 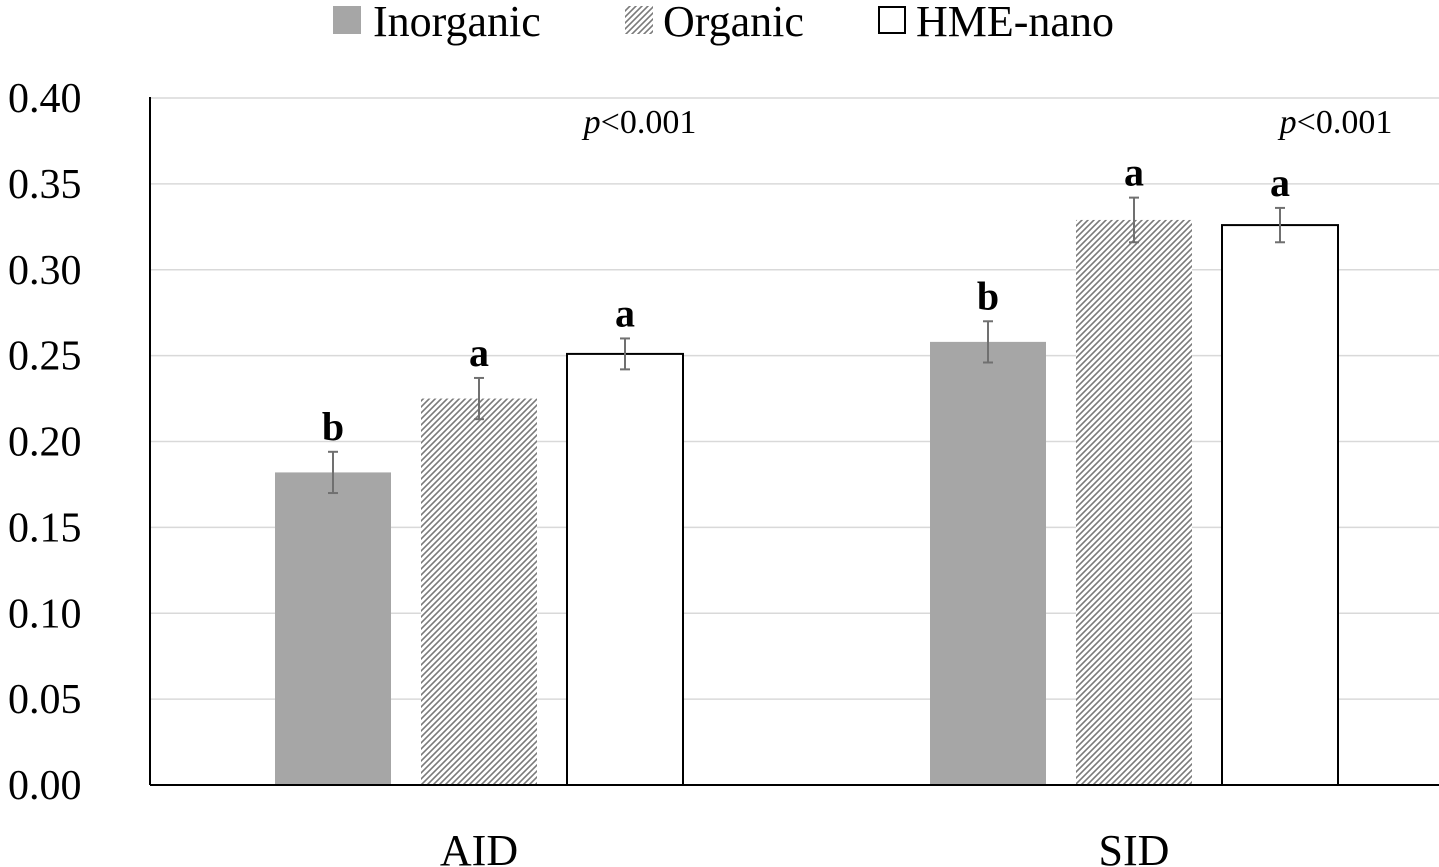 What do you see at coordinates (45, 614) in the screenshot?
I see `y-tick-label: 0.10` at bounding box center [45, 614].